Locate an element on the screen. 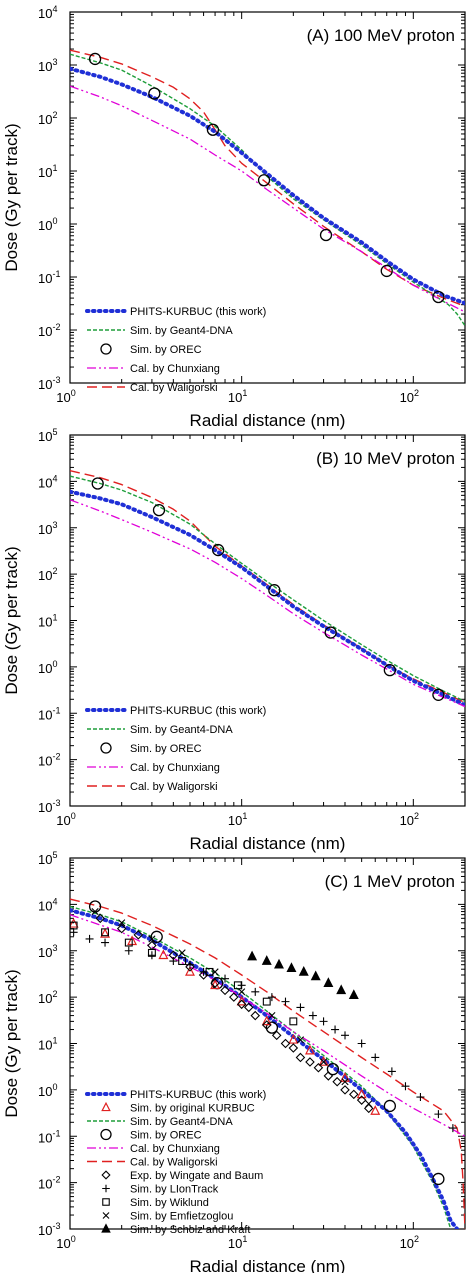  y-tick-label: 10⁻² is located at coordinates (49, 760).